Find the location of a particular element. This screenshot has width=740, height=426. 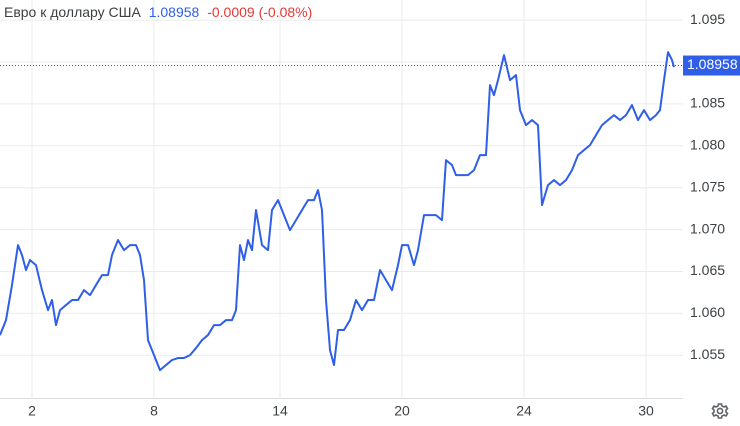

settings-icon-core is located at coordinates (720, 411).